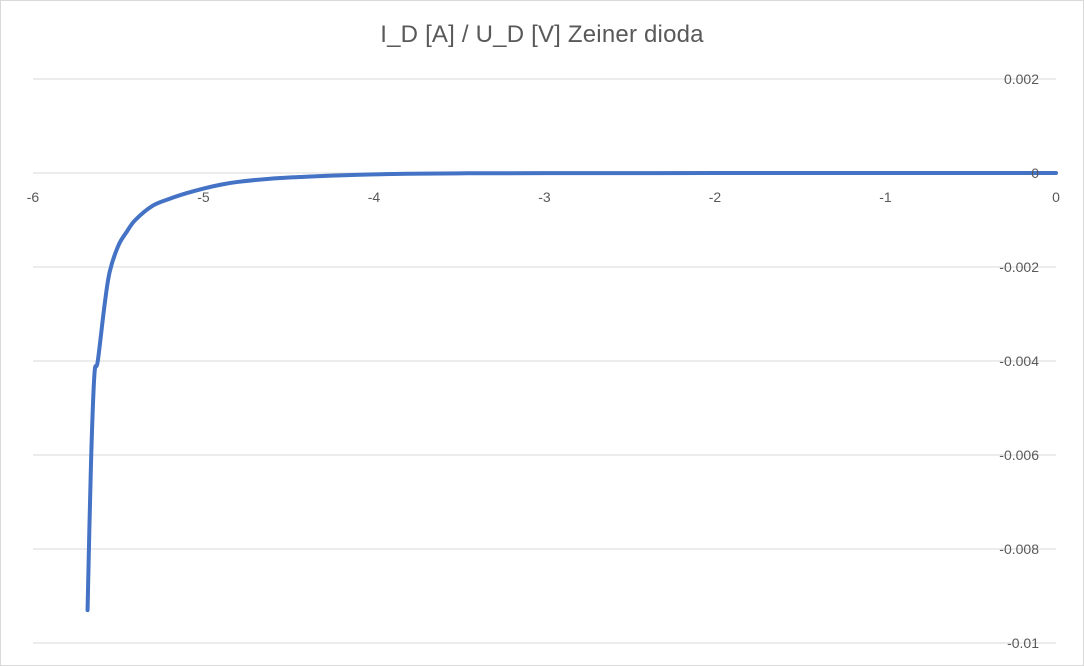 The image size is (1084, 666). I want to click on y-tick-label: 0, so click(1035, 173).